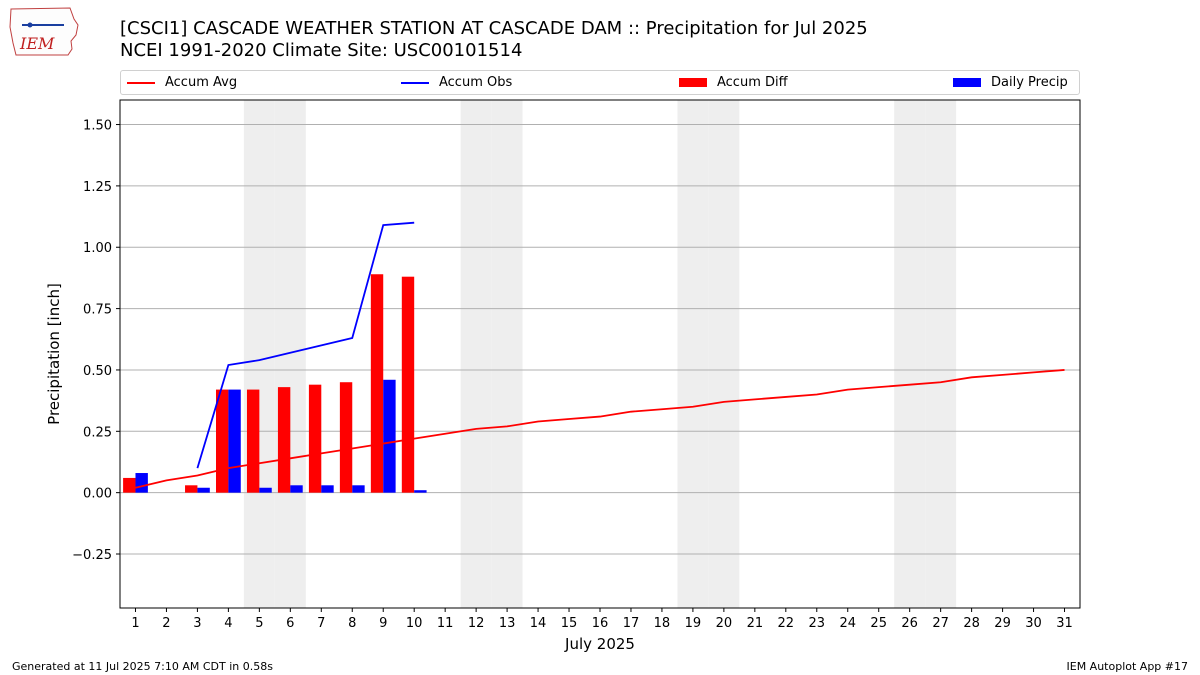 The width and height of the screenshot is (1200, 675). Describe the element at coordinates (415, 82) in the screenshot. I see `legend-swatch-accum-obs` at that location.